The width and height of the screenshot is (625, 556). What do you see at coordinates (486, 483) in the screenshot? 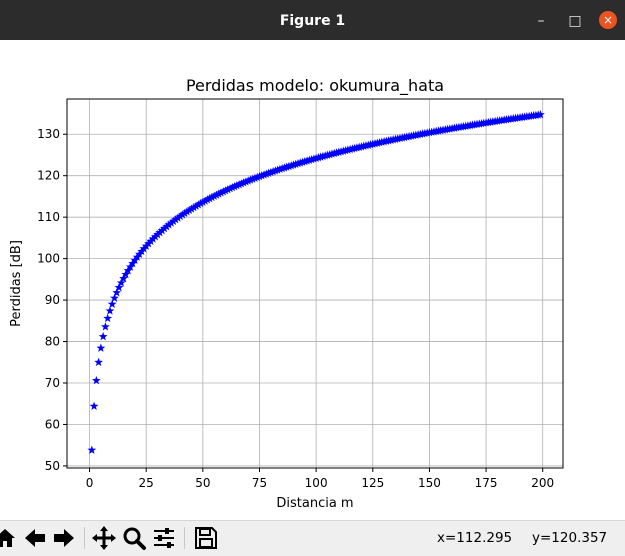
I see `x-tick-label: 175` at bounding box center [486, 483].